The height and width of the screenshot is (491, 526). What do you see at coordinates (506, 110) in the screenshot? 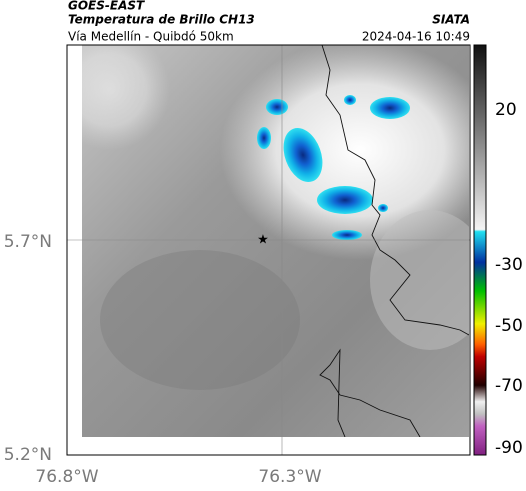
I see `colorbar-tick: 20` at bounding box center [506, 110].